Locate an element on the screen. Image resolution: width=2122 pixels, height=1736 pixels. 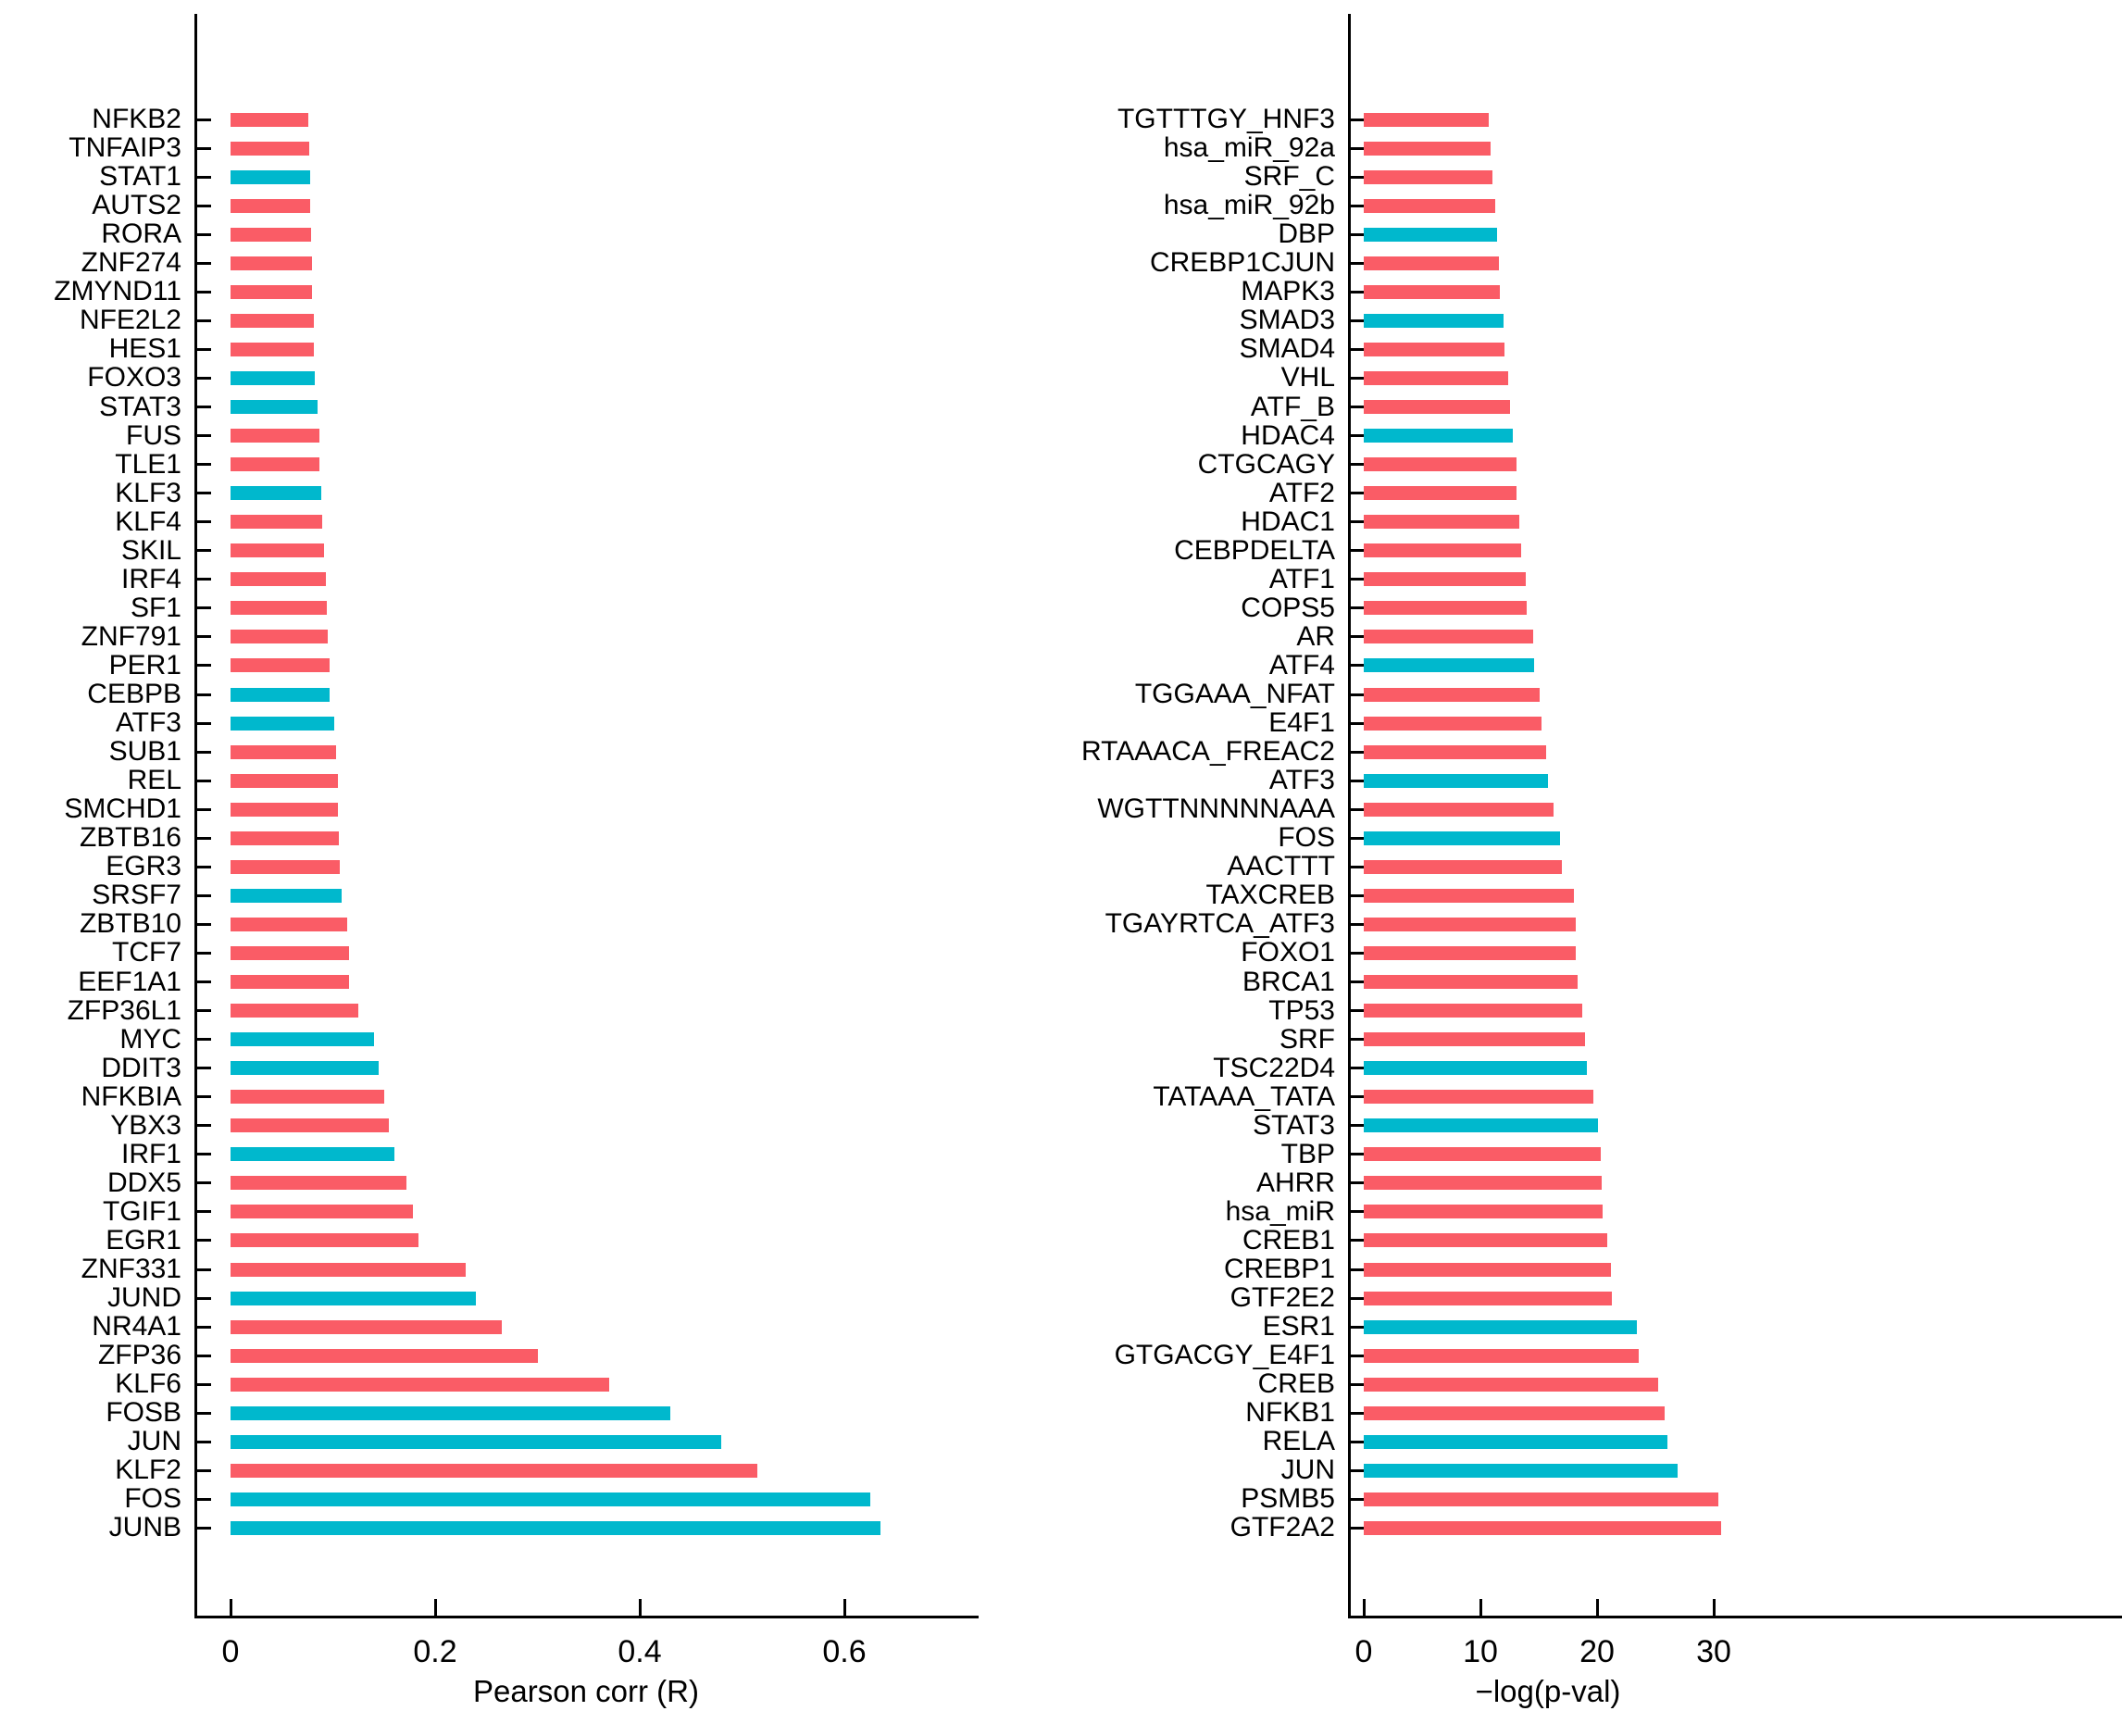
row-label: RORA is located at coordinates (141, 234).